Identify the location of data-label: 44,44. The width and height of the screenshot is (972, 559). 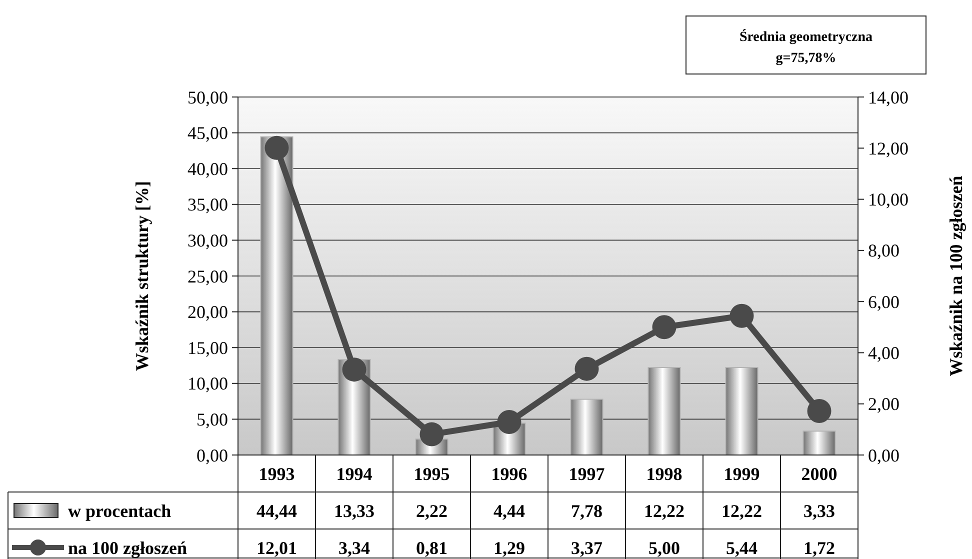
(276, 510).